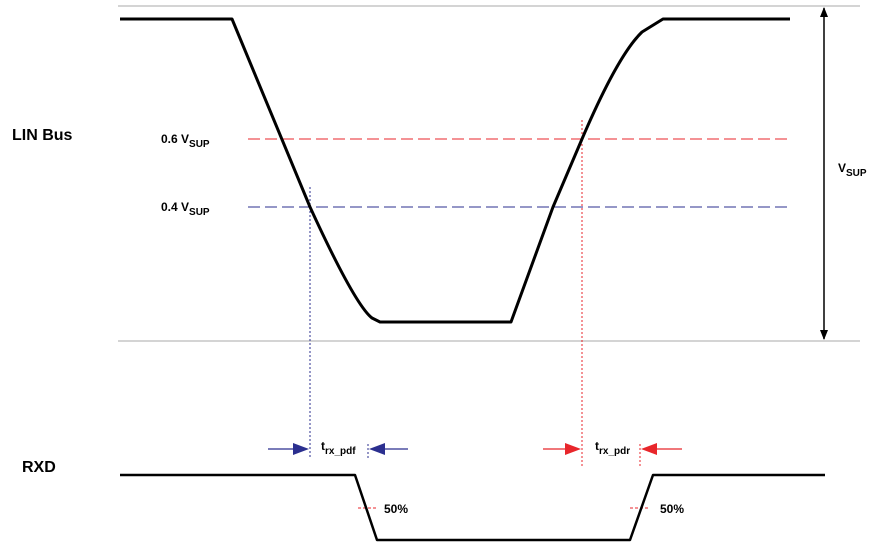 Image resolution: width=875 pixels, height=548 pixels. Describe the element at coordinates (377, 449) in the screenshot. I see `fall-delay-right-arrowhead` at that location.